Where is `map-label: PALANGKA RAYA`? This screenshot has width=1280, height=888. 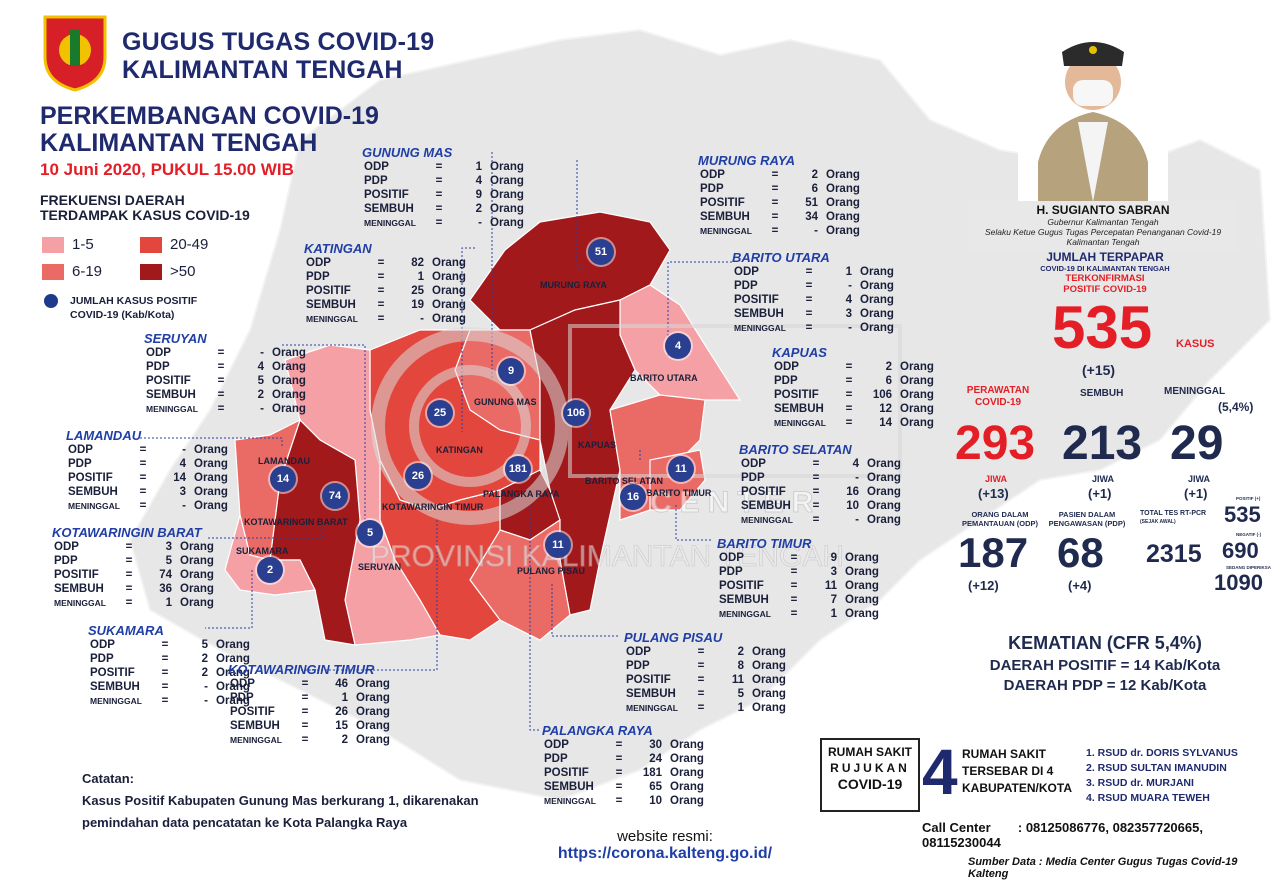 map-label: PALANGKA RAYA is located at coordinates (521, 494).